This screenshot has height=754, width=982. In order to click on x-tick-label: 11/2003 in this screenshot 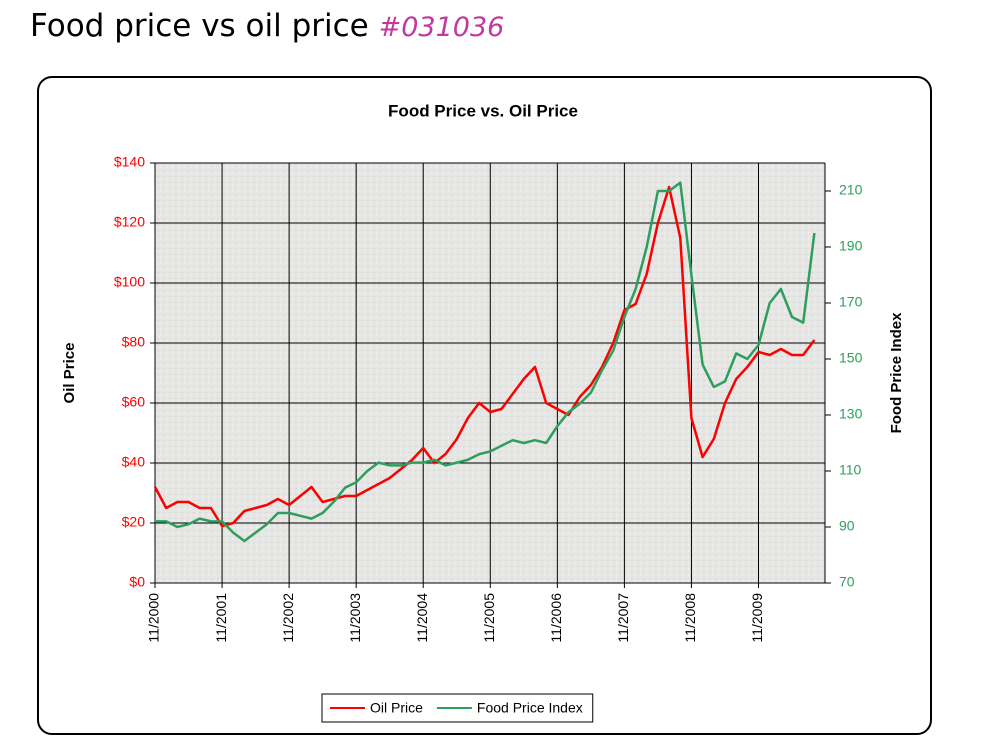, I will do `click(355, 618)`.